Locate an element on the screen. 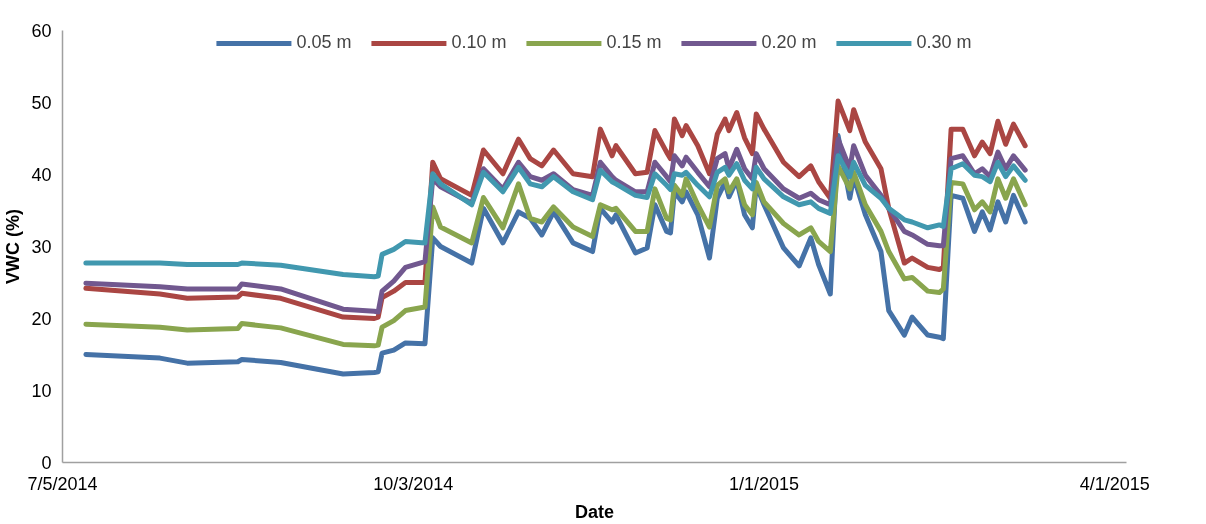 The image size is (1206, 524). x-tick-label: 4/1/2015 is located at coordinates (1114, 483).